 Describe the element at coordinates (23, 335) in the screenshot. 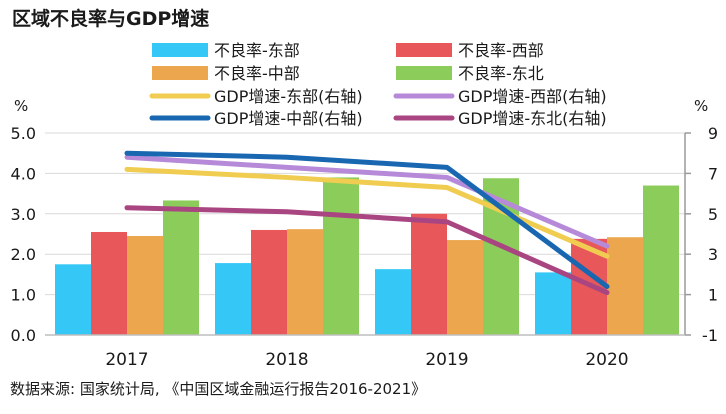

I see `y-left-tick-label: 0.0` at that location.